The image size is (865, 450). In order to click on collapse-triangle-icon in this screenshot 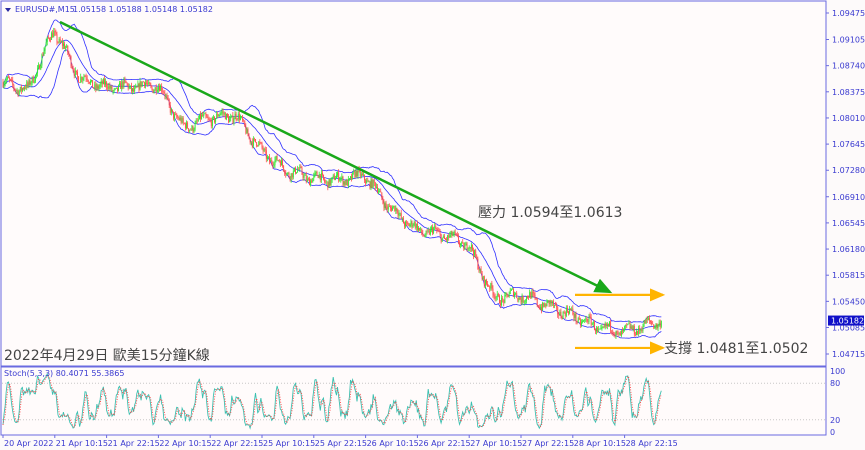, I will do `click(8, 10)`.